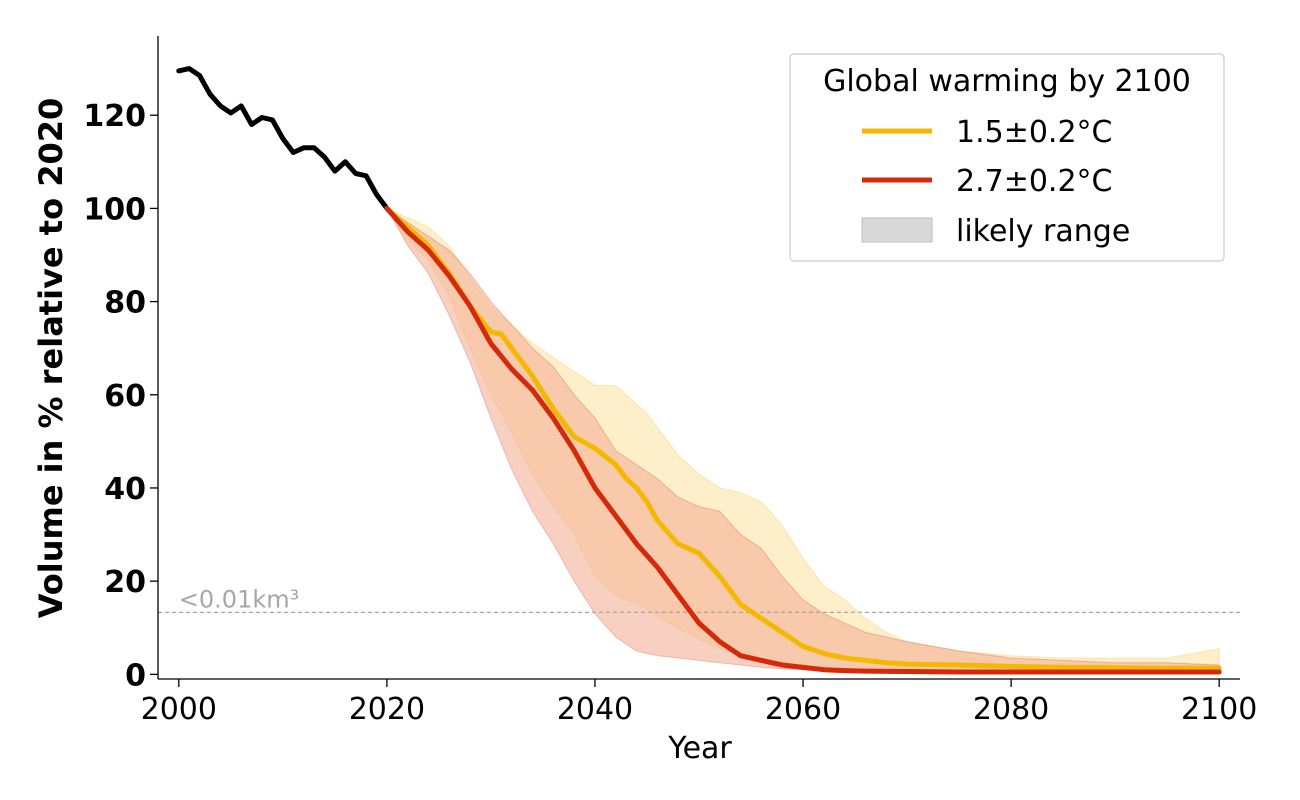 This screenshot has width=1300, height=800. Describe the element at coordinates (283, 138) in the screenshot. I see `observed-line` at that location.